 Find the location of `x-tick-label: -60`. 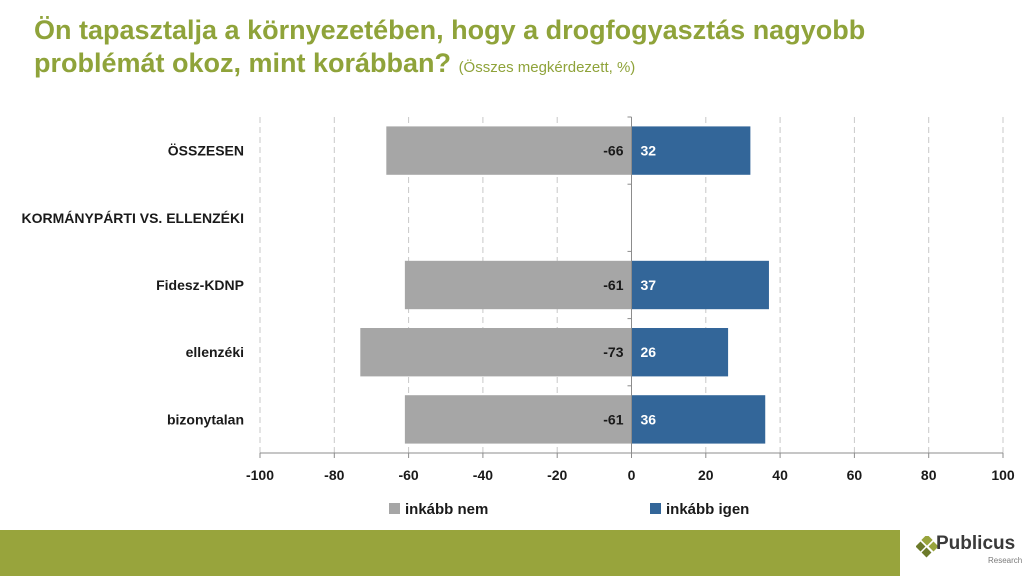

x-tick-label: -60 is located at coordinates (408, 475).